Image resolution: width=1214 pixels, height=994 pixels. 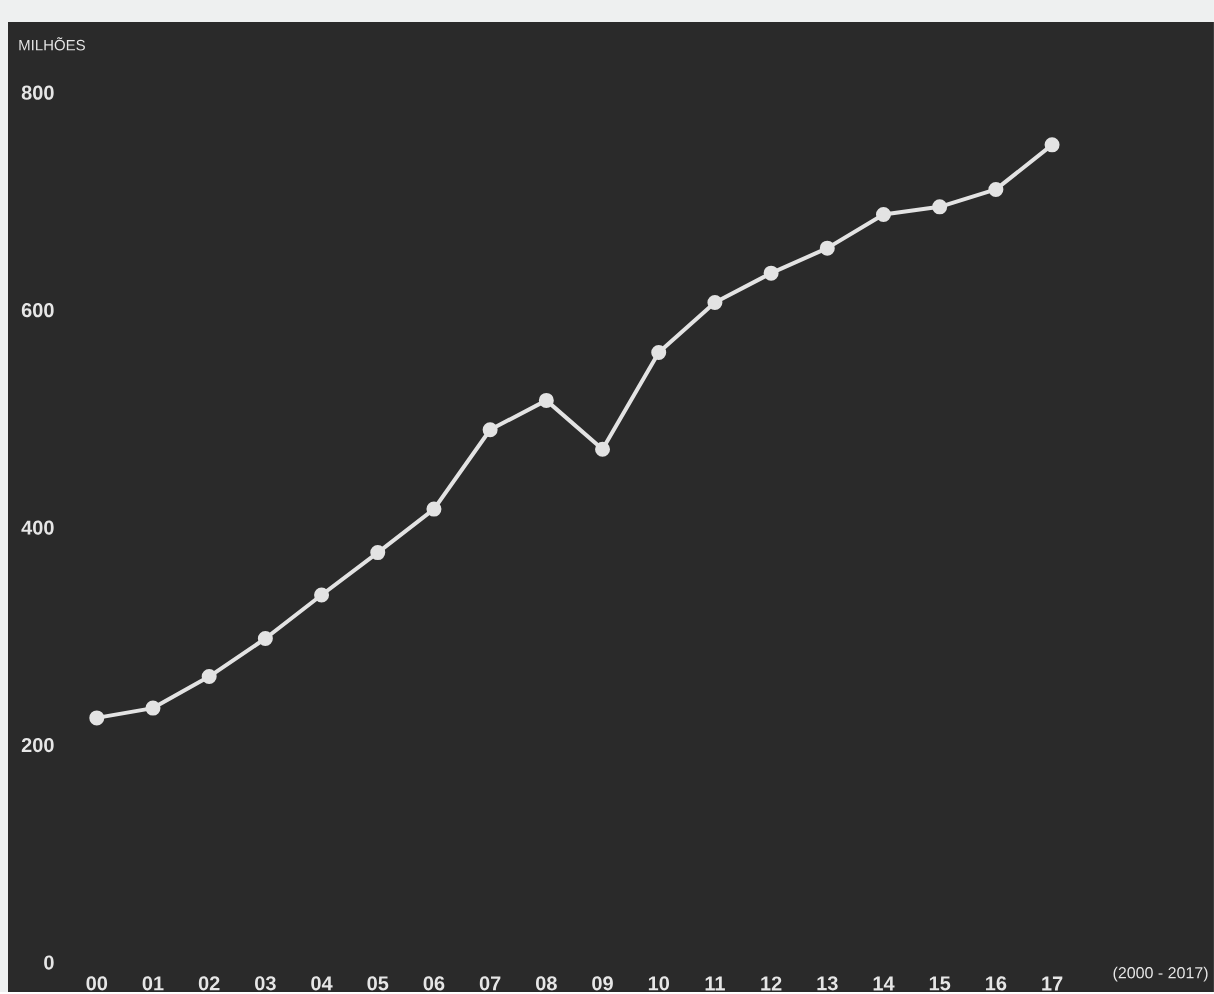 What do you see at coordinates (153, 983) in the screenshot?
I see `x-tick-label: 01` at bounding box center [153, 983].